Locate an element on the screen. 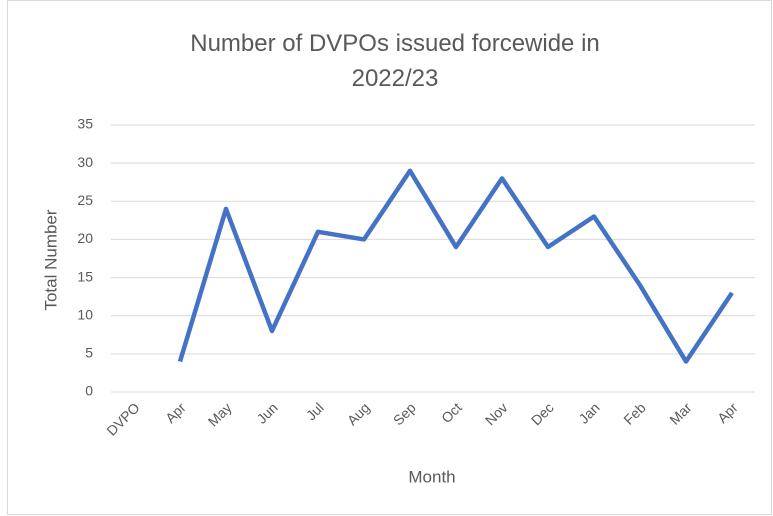 The height and width of the screenshot is (516, 773). y-tick-label: 20 is located at coordinates (85, 238).